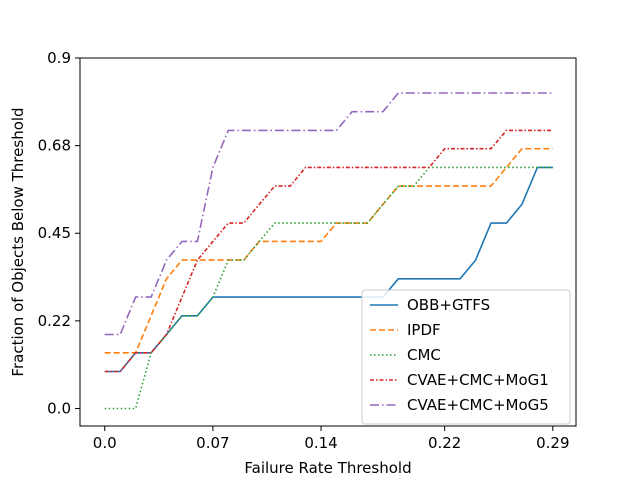 This screenshot has height=480, width=640. What do you see at coordinates (54, 233) in the screenshot?
I see `y-tick-label: 0.45` at bounding box center [54, 233].